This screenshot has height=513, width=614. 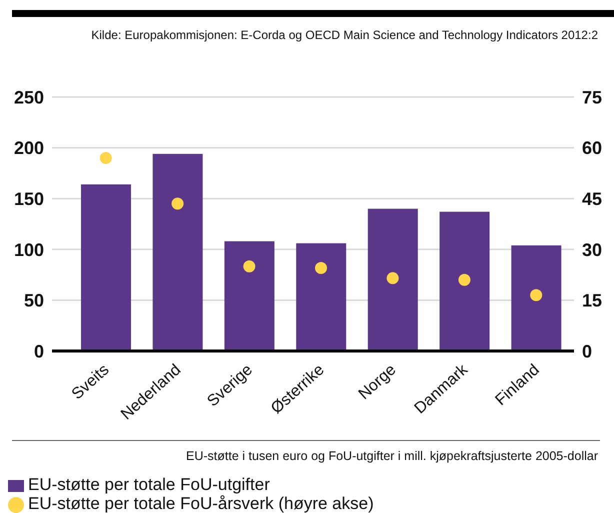 I want to click on legend-label: EU-støtte per totale FoU-årsverk (høyre akse), so click(x=201, y=503).